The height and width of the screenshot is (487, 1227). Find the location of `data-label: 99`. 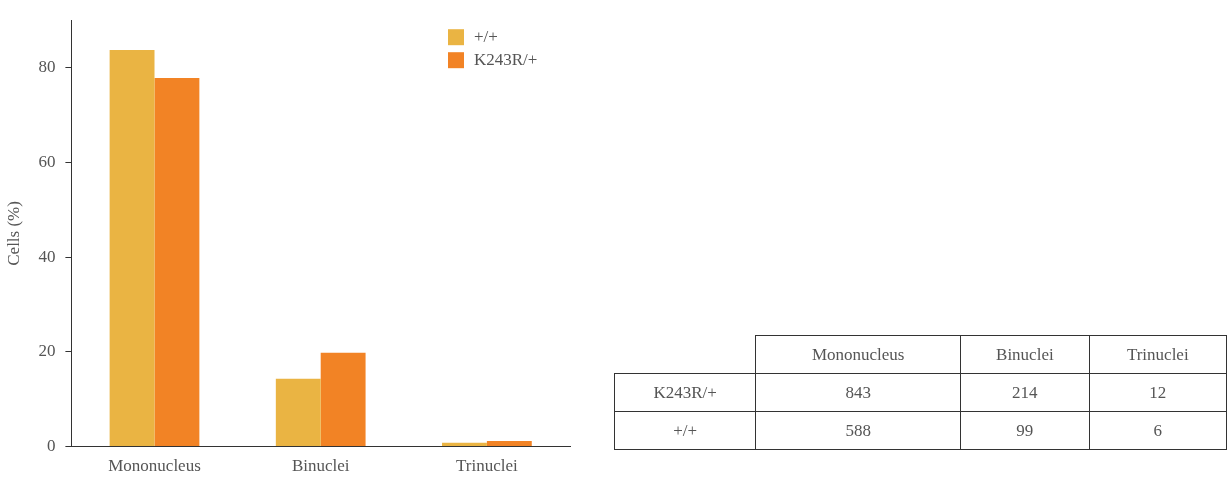

data-label: 99 is located at coordinates (1025, 430).